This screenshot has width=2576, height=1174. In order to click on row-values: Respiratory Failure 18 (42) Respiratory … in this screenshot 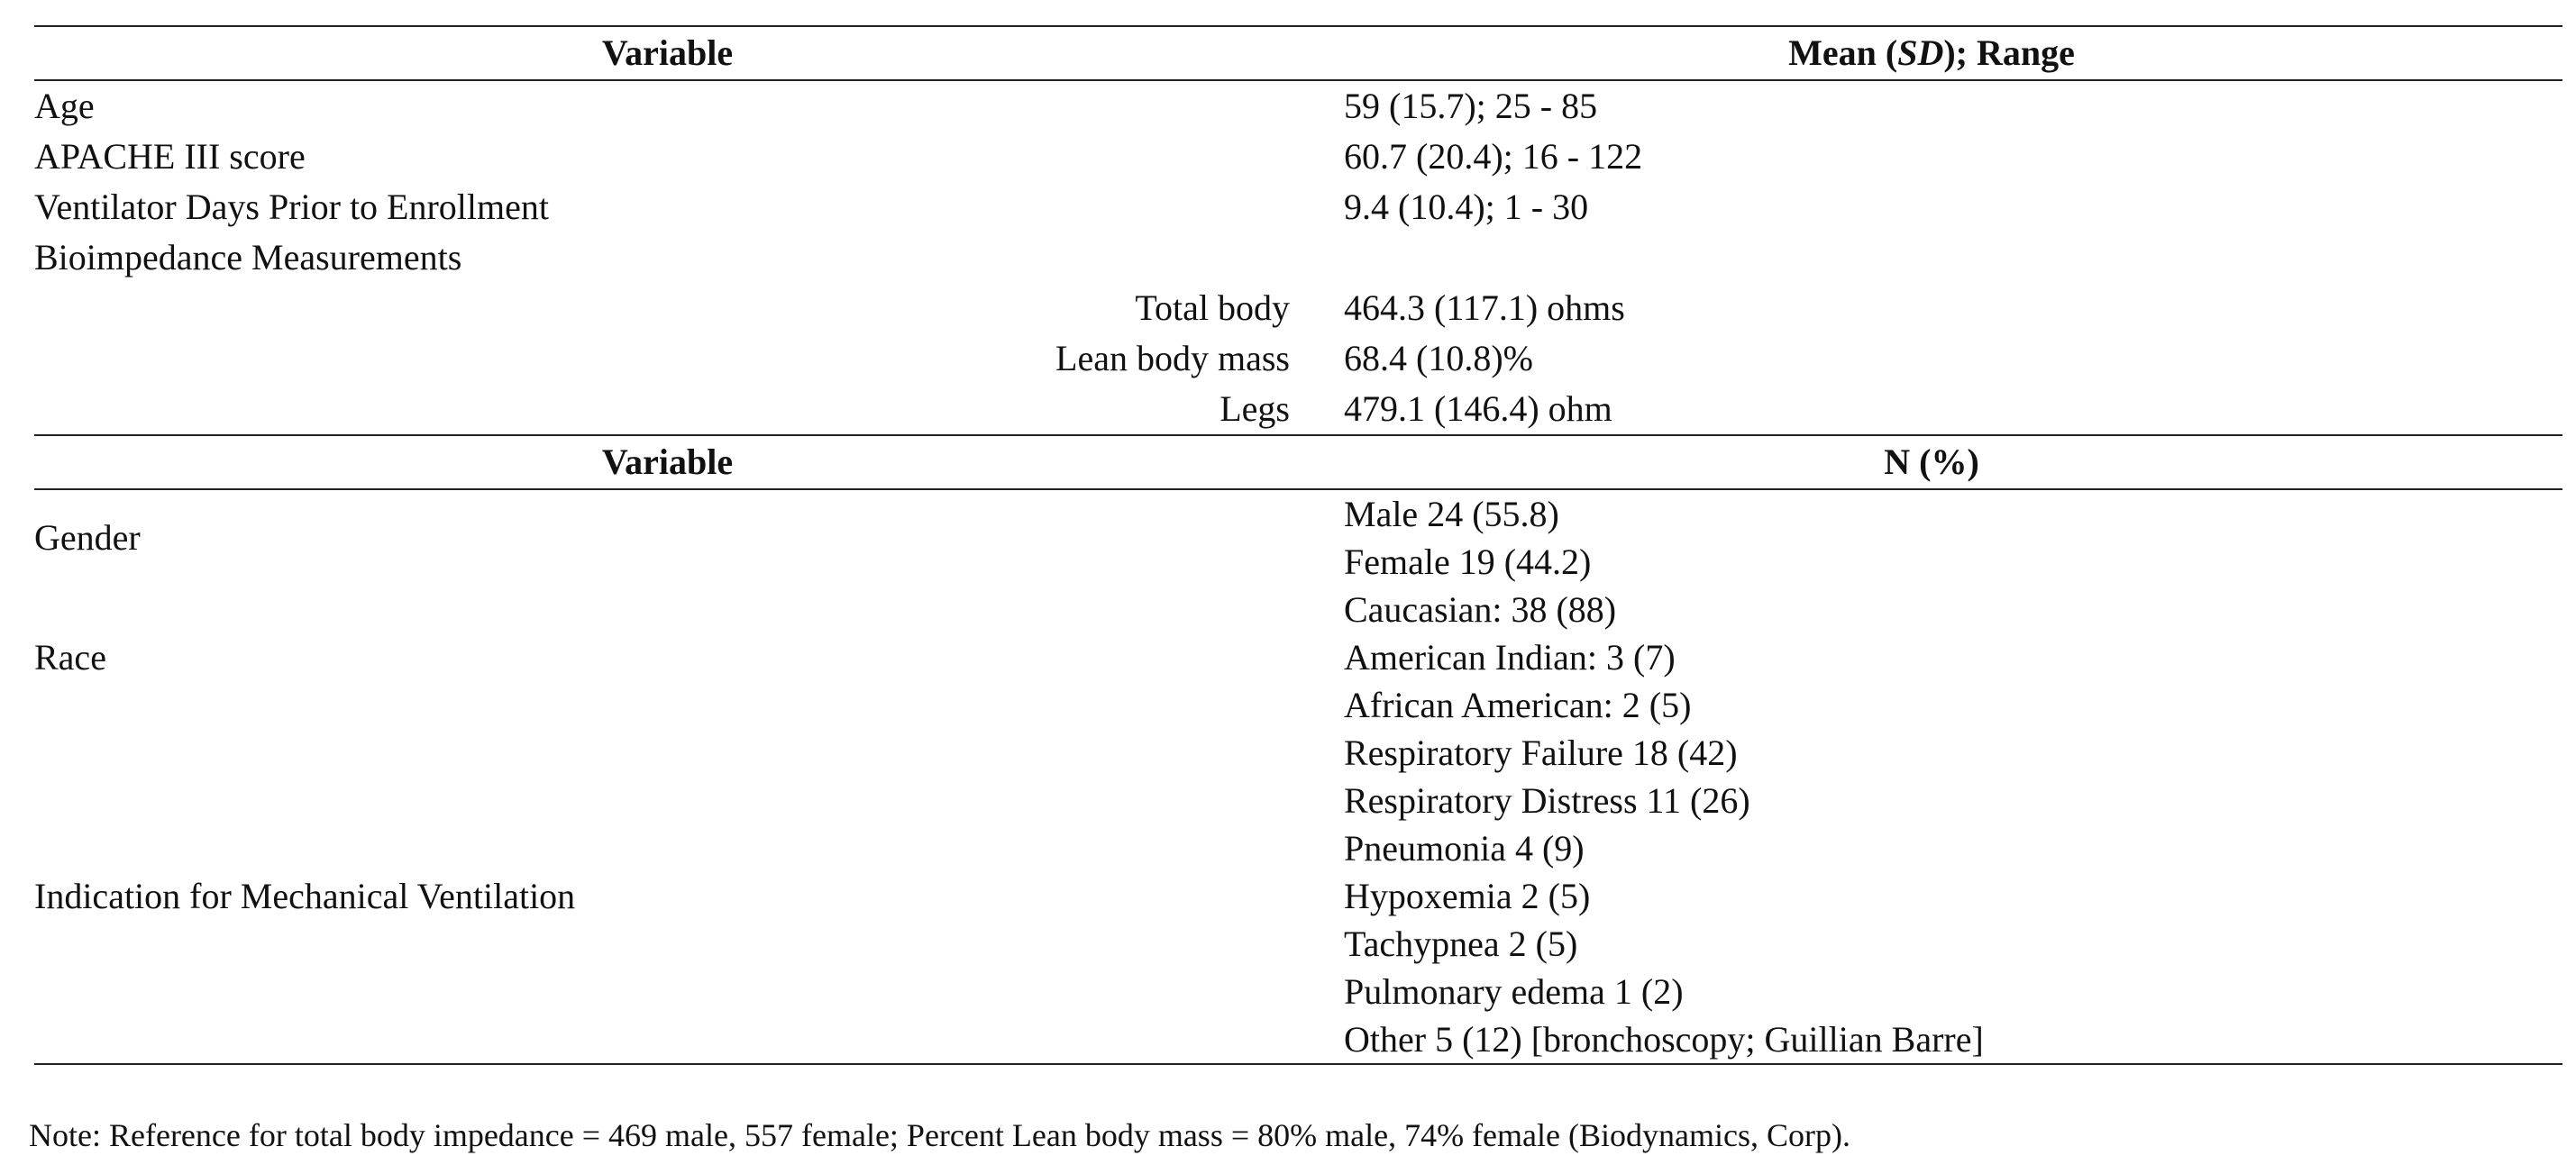, I will do `click(1931, 897)`.